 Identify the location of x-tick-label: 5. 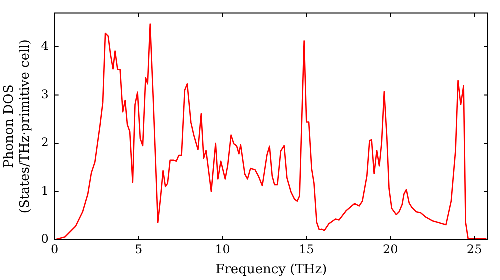
(138, 249).